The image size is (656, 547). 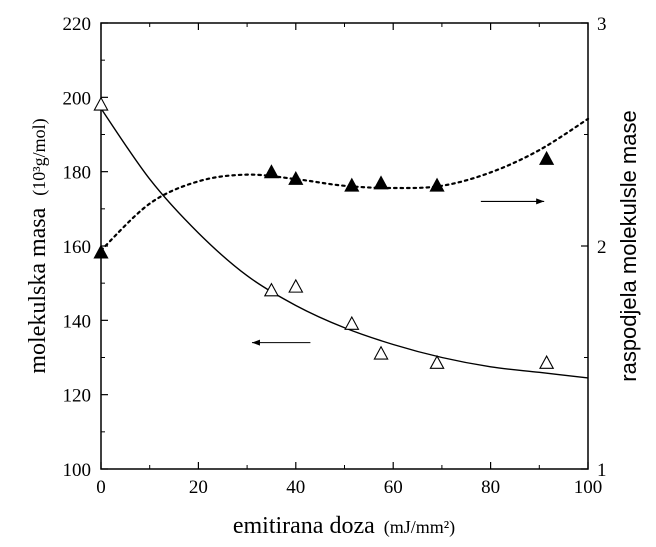 What do you see at coordinates (628, 245) in the screenshot?
I see `y-axis-right-label: raspodjela molekulsle mase` at bounding box center [628, 245].